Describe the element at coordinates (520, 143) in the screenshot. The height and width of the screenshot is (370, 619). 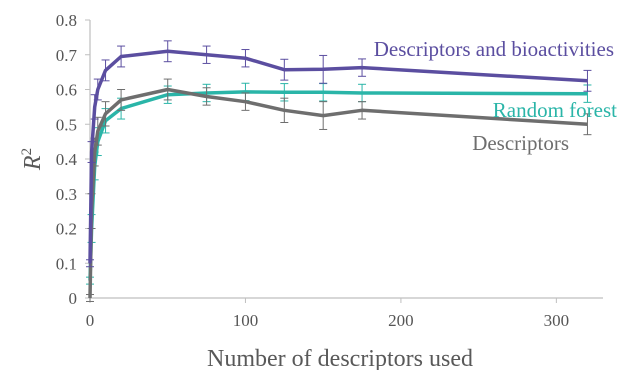
I see `series-label: Descriptors` at that location.